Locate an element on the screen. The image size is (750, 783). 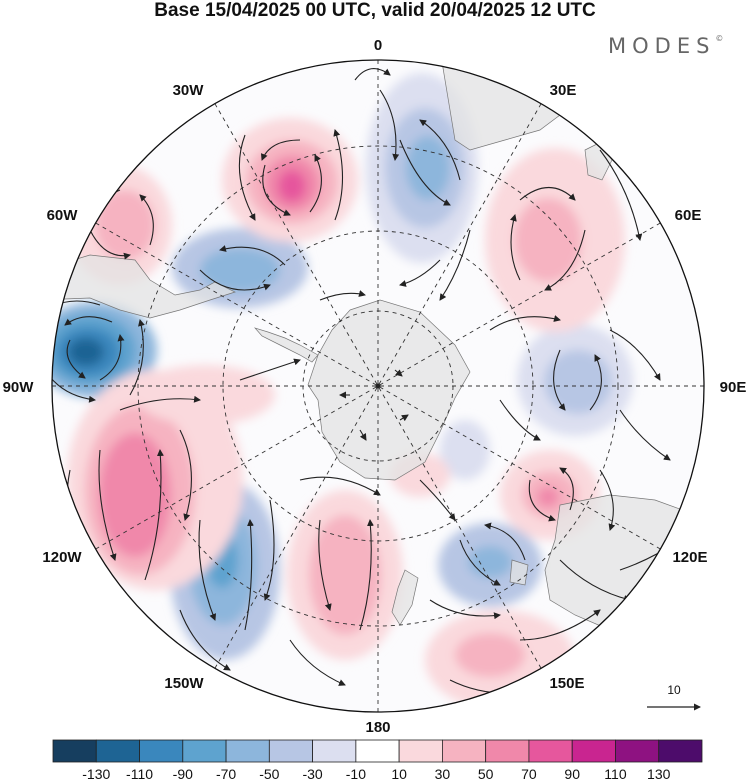
lon-label-30w: 30W is located at coordinates (189, 90).